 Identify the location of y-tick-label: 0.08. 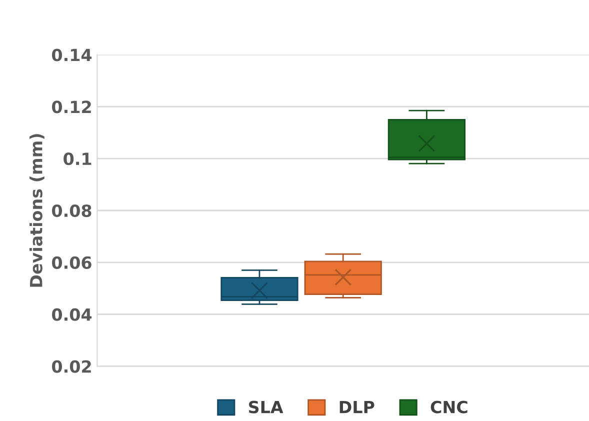
(72, 211).